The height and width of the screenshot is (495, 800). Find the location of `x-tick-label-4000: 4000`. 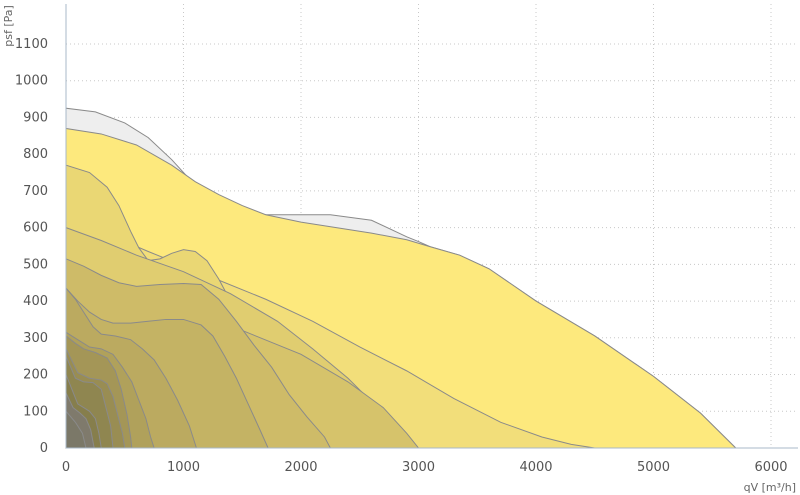

x-tick-label-4000: 4000 is located at coordinates (535, 467).